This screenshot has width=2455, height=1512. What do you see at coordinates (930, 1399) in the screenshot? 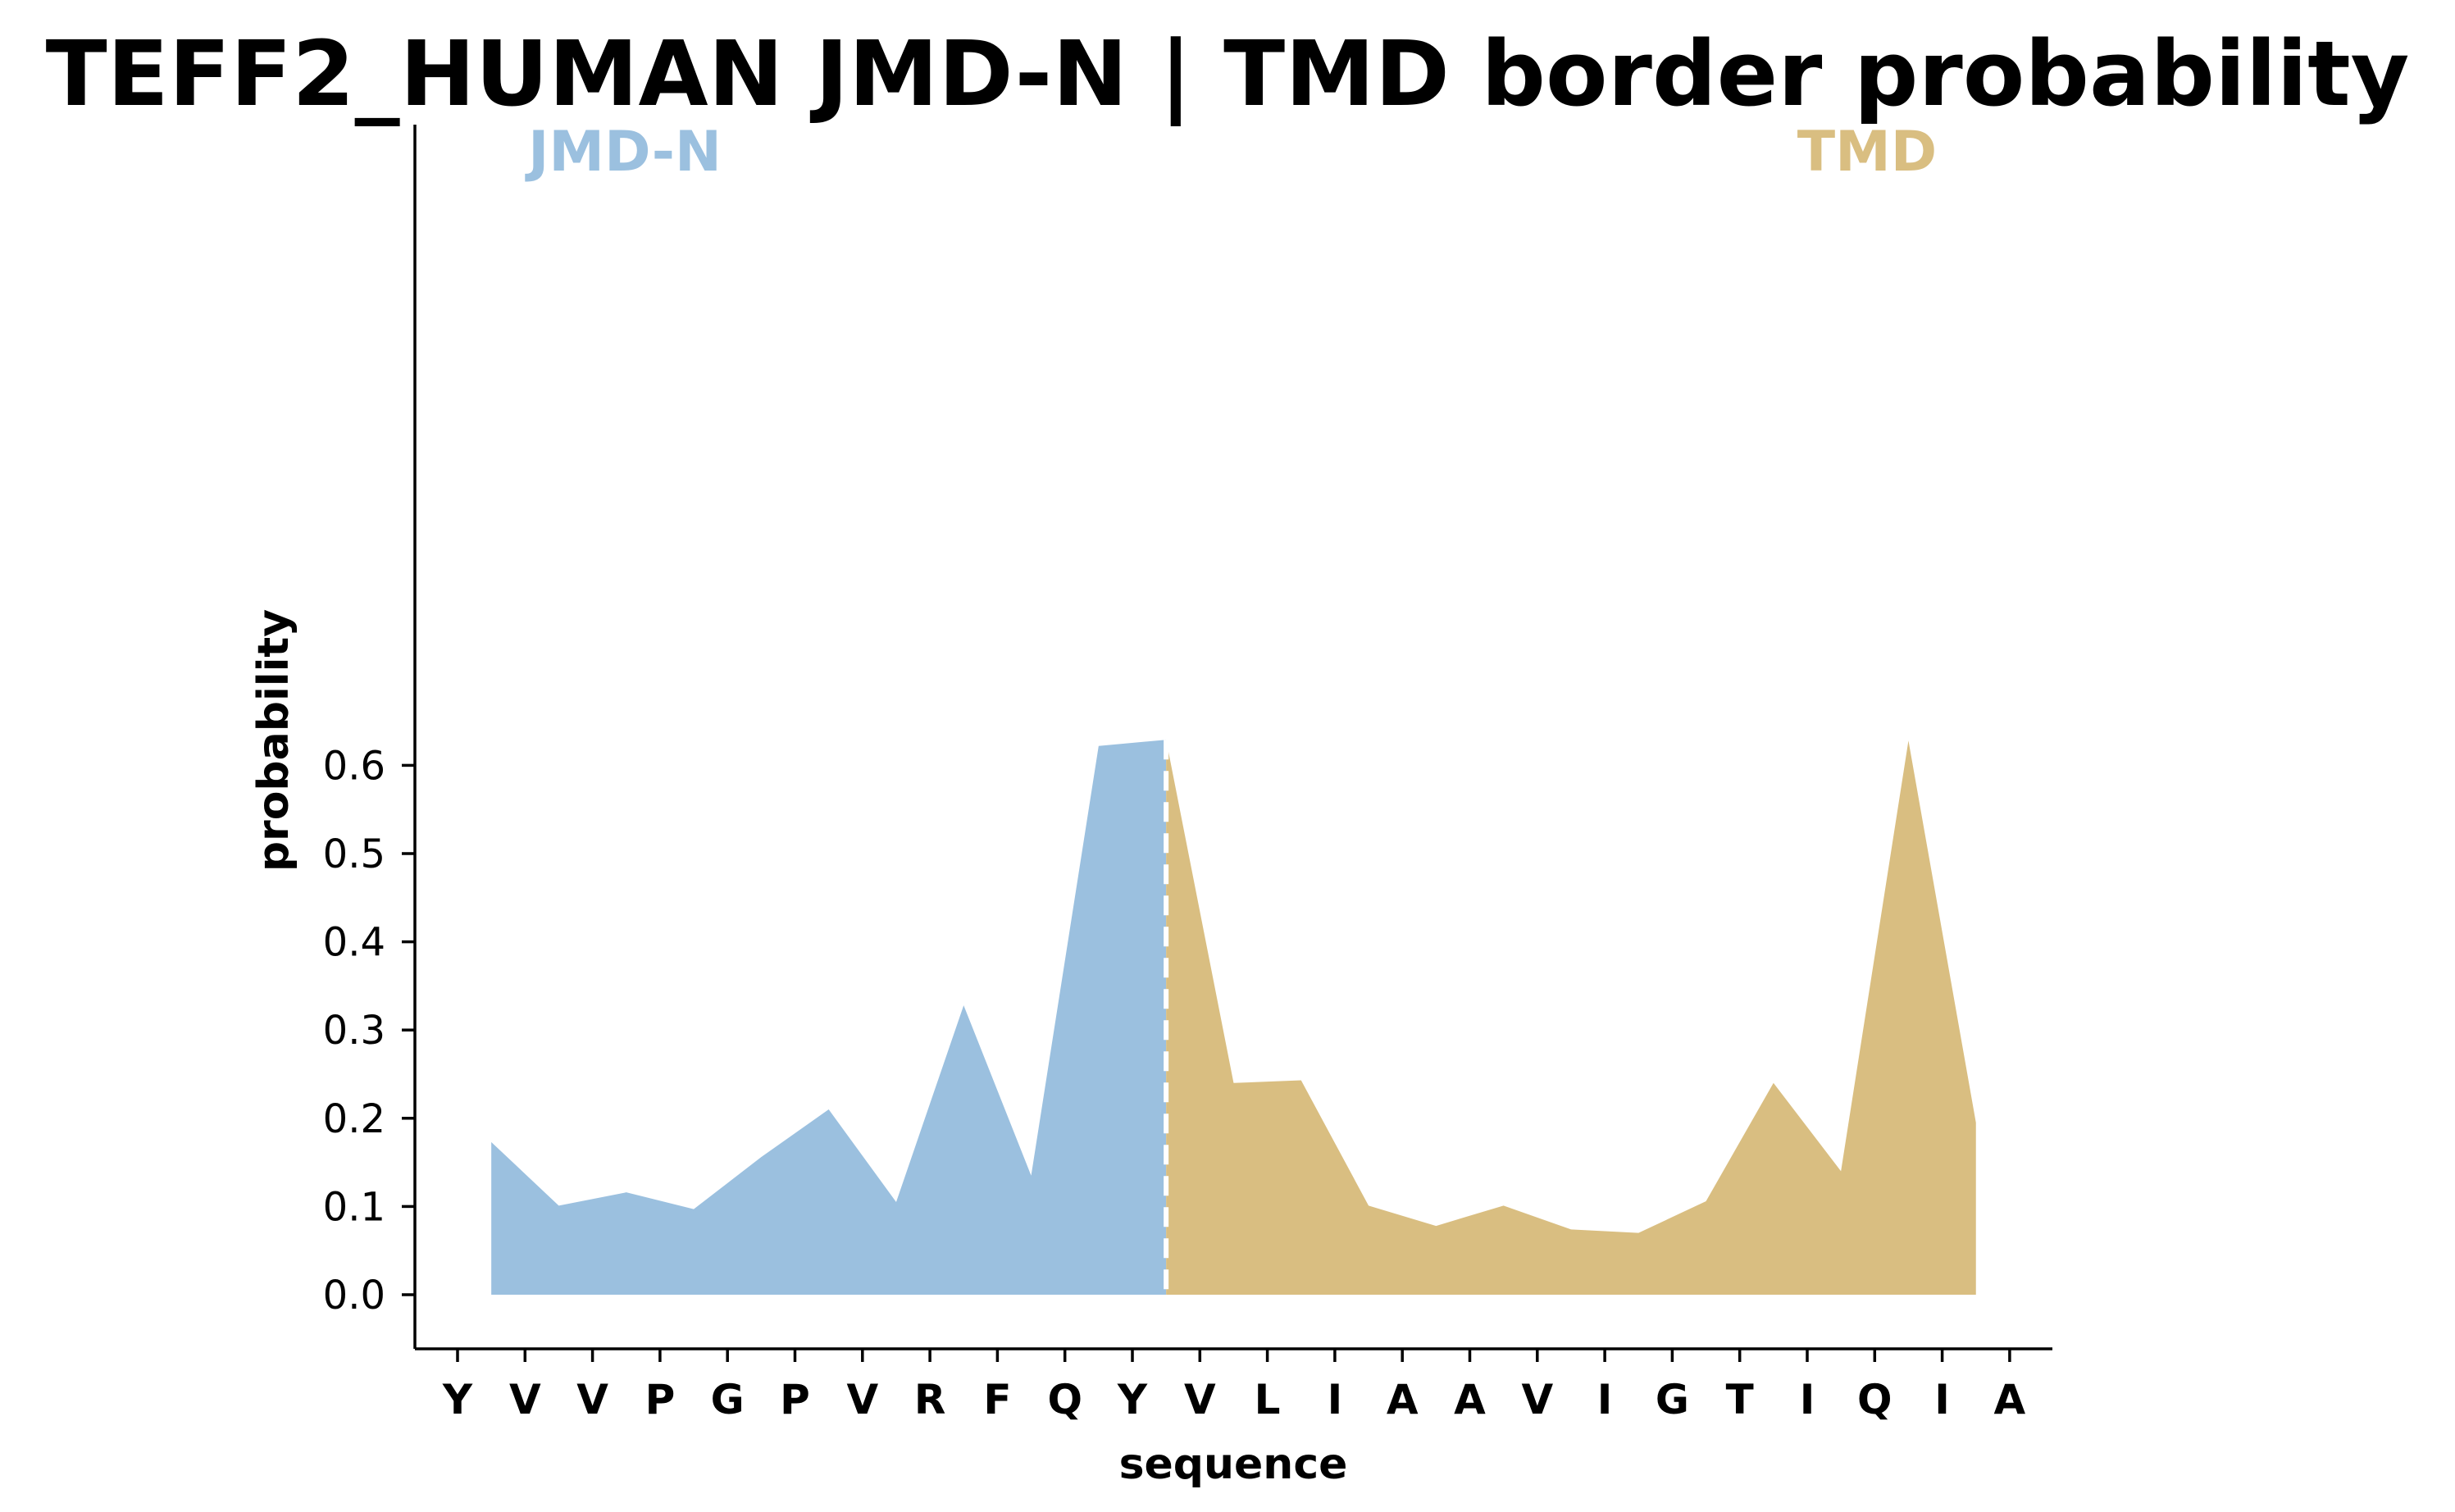
I see `x-tick-label: R` at bounding box center [930, 1399].